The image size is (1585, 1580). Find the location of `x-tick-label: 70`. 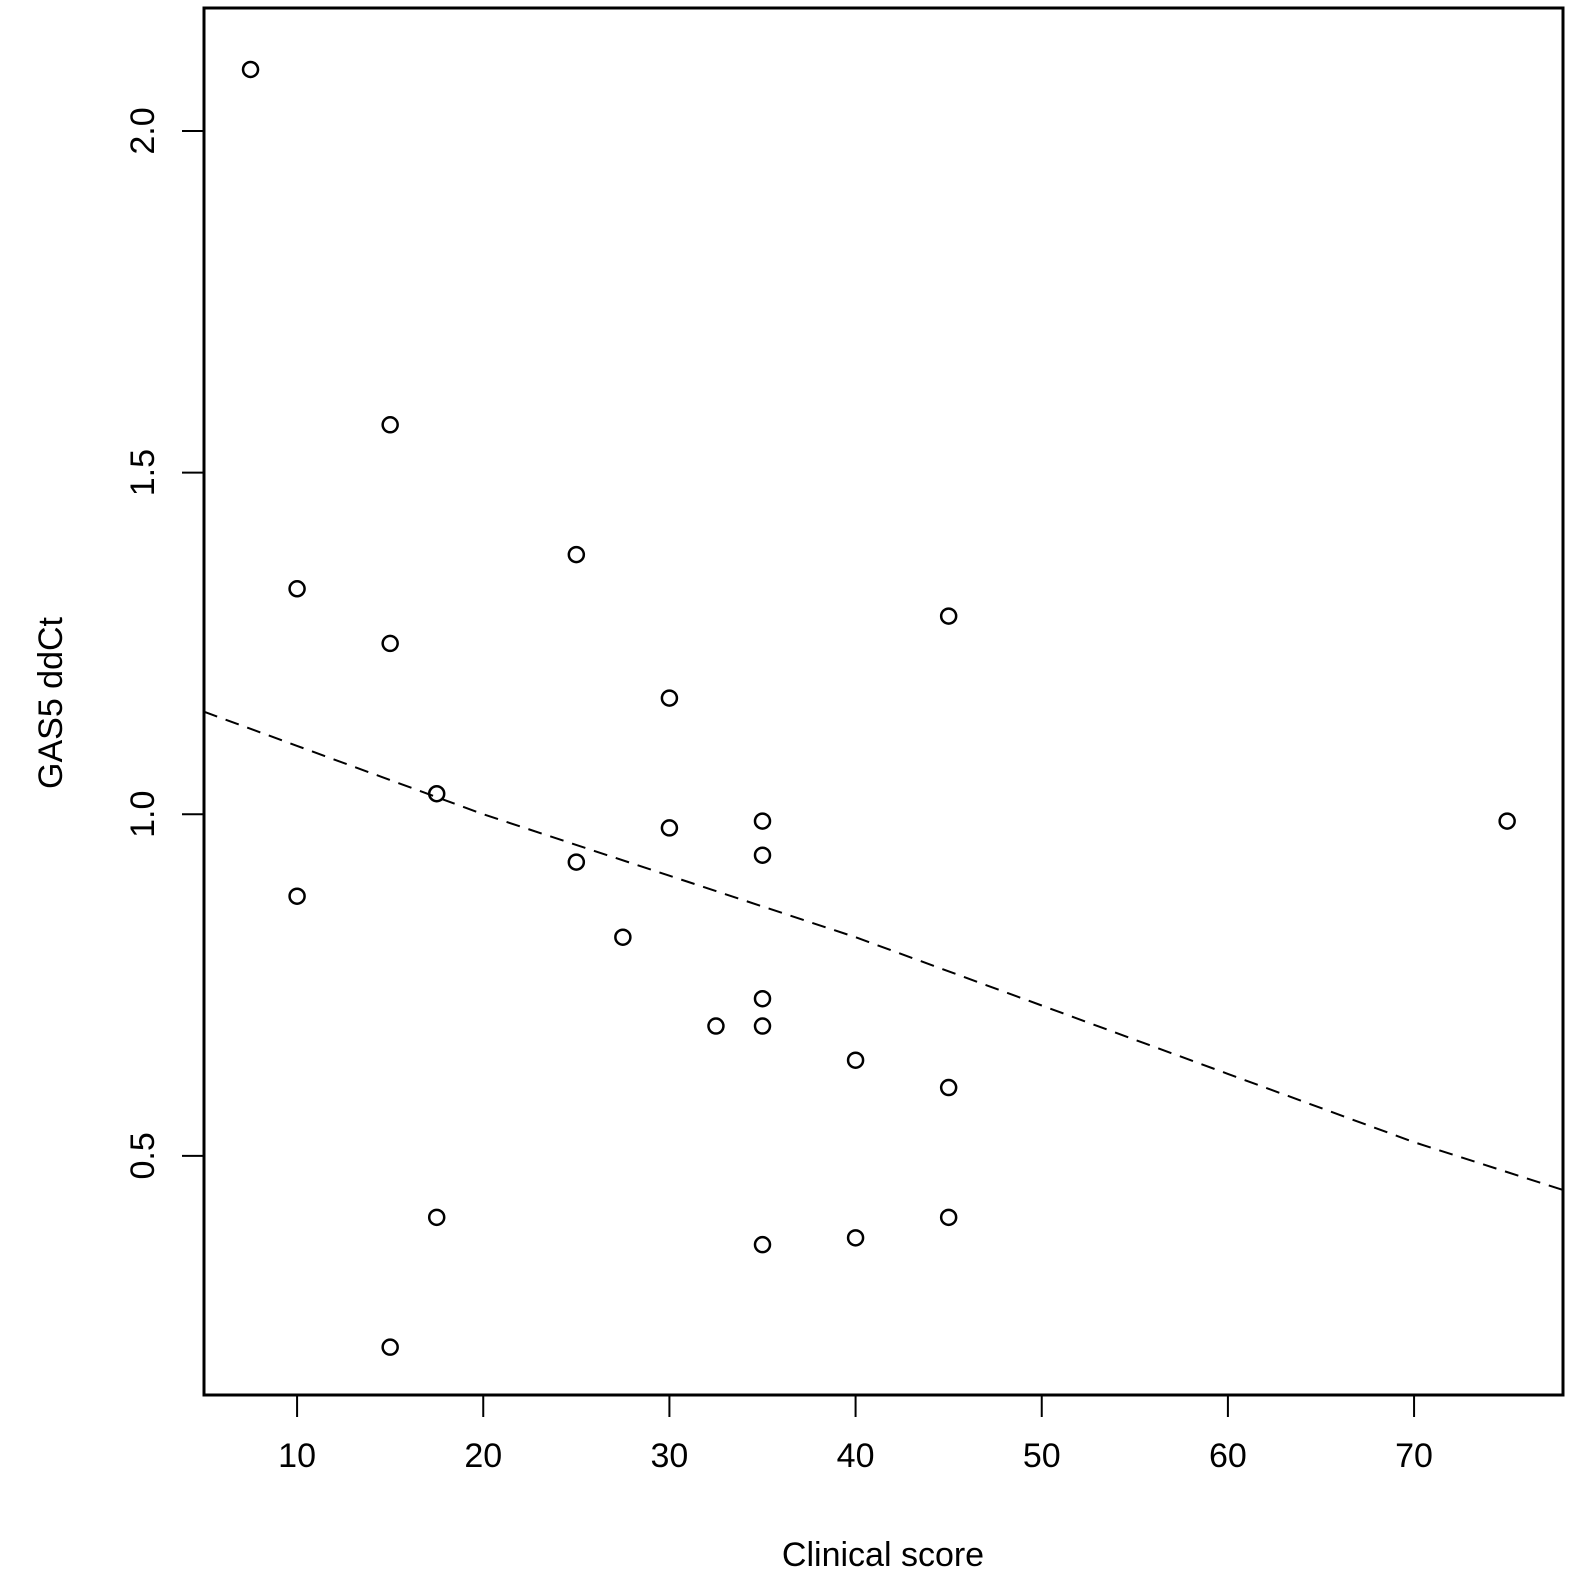

x-tick-label: 70 is located at coordinates (1414, 1456).